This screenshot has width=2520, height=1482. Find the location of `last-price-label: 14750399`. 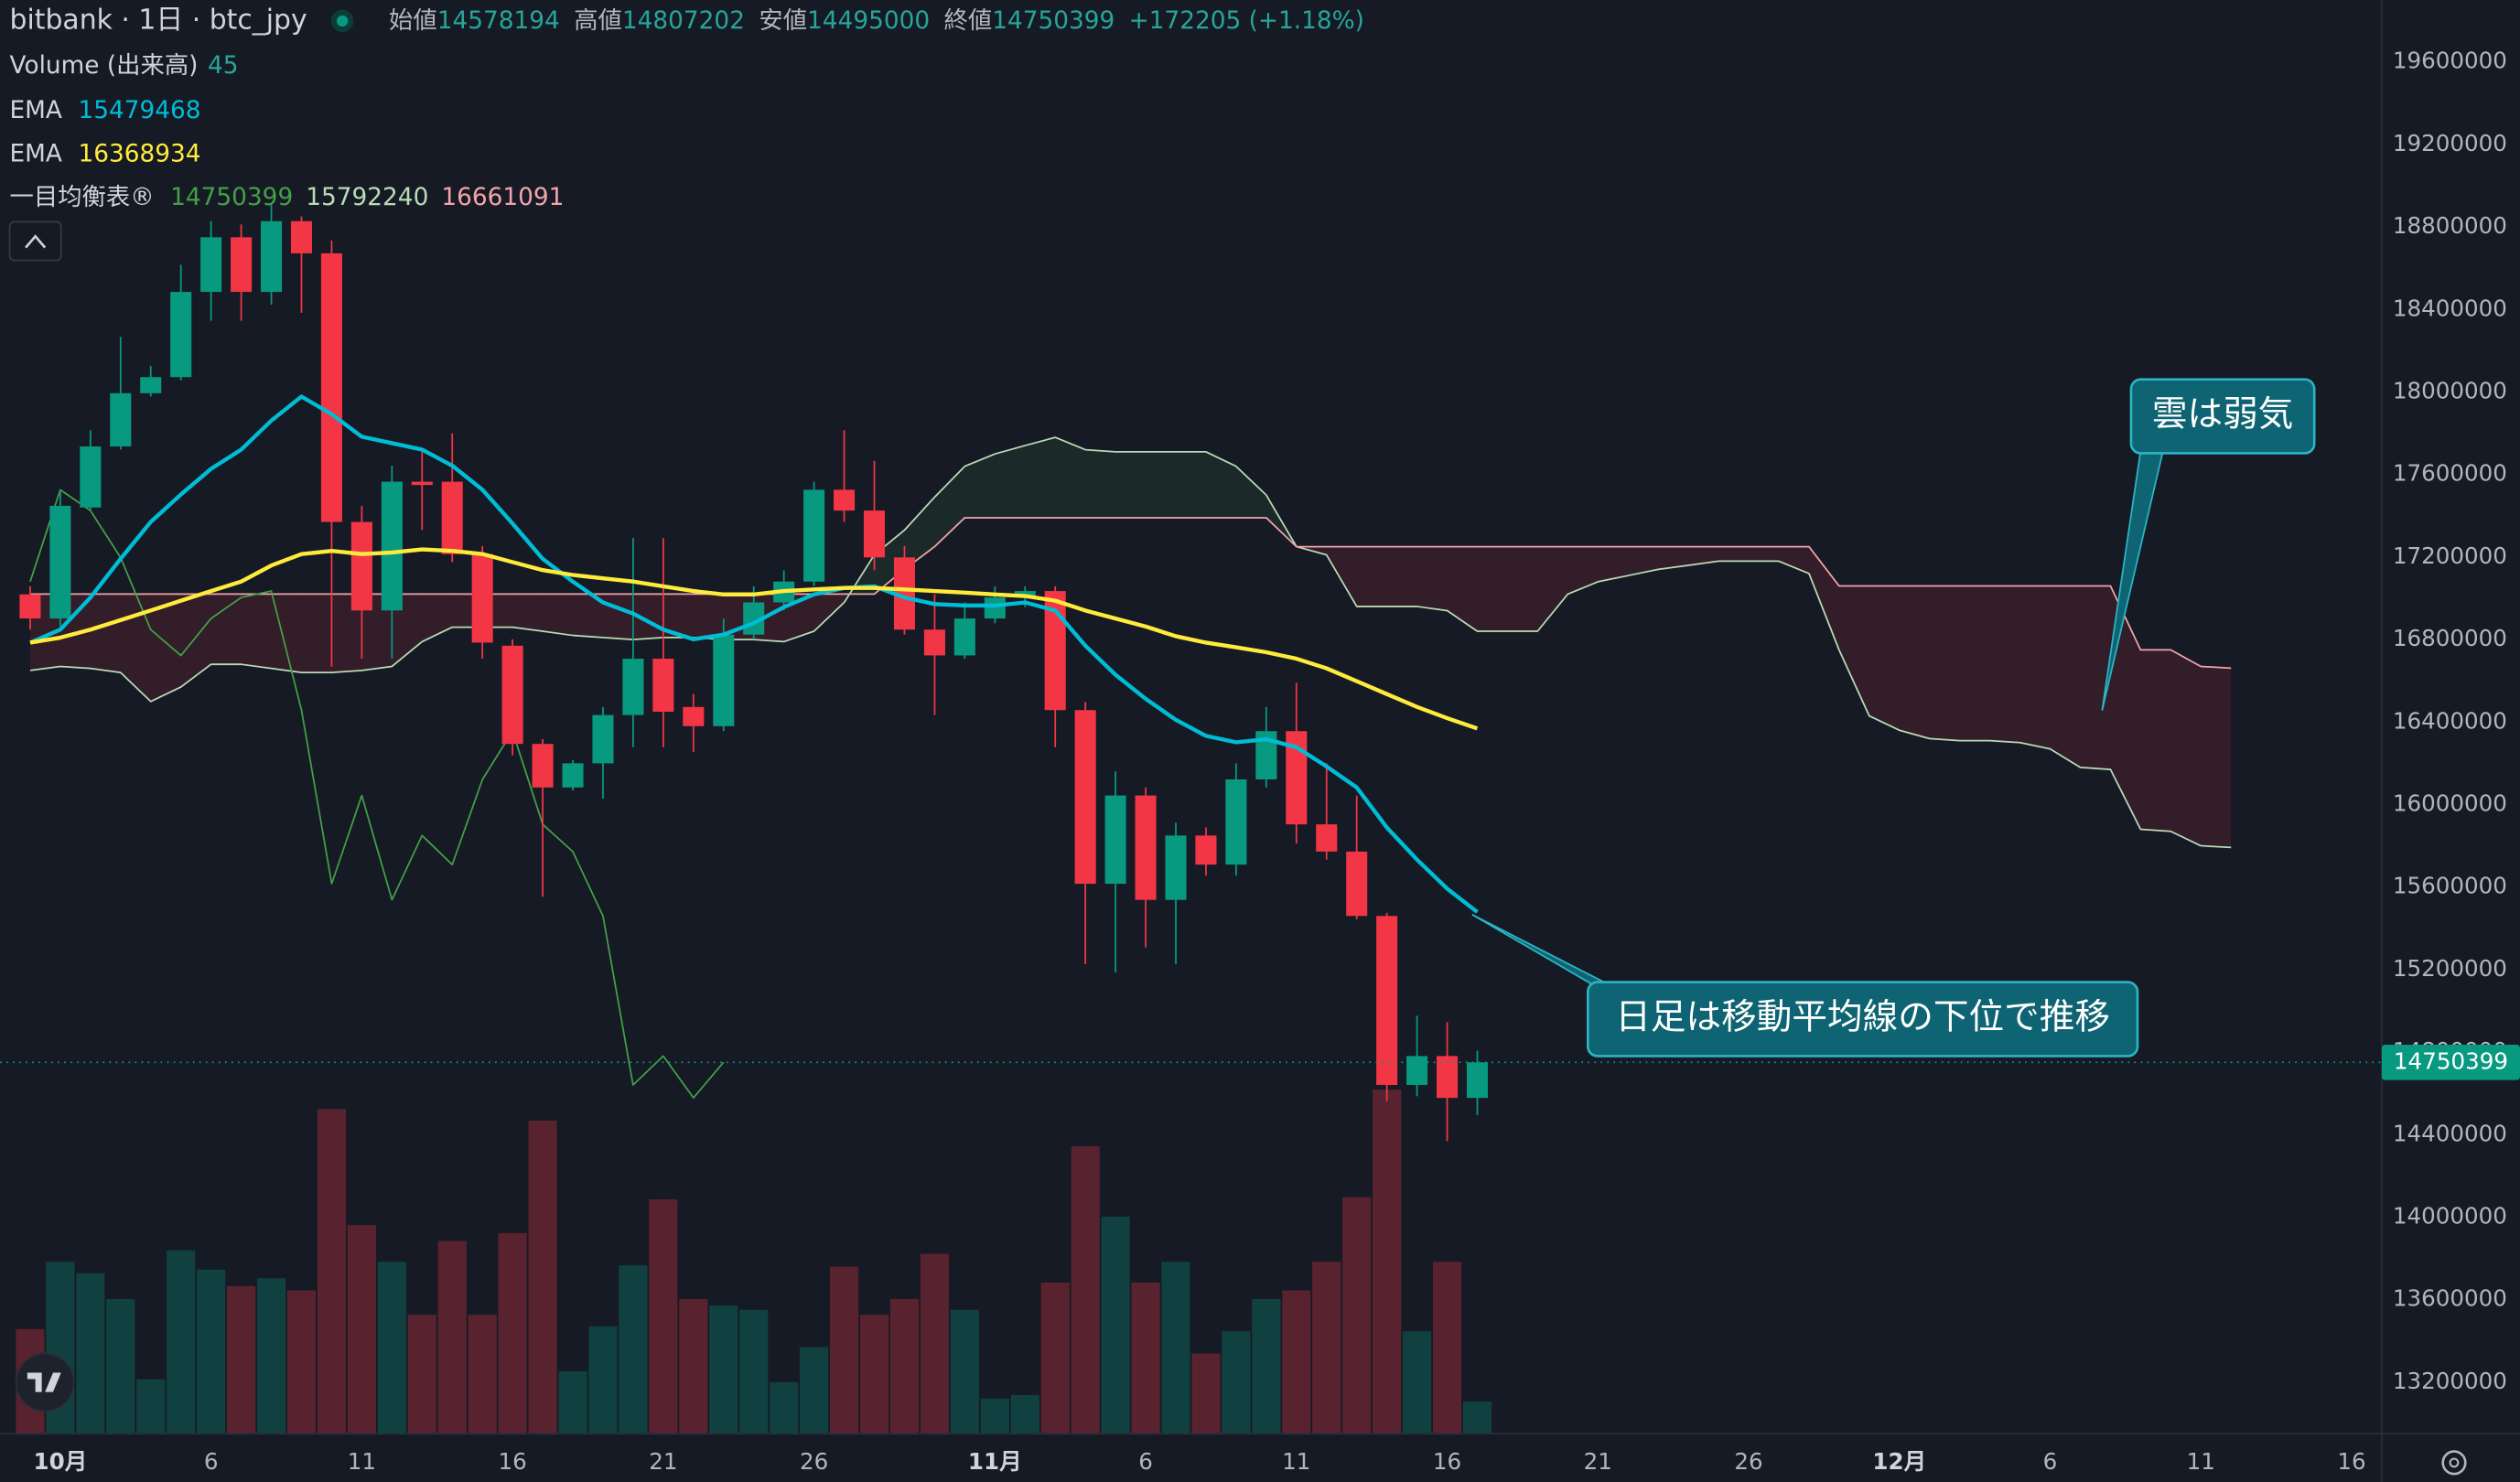

last-price-label: 14750399 is located at coordinates (2451, 1061).